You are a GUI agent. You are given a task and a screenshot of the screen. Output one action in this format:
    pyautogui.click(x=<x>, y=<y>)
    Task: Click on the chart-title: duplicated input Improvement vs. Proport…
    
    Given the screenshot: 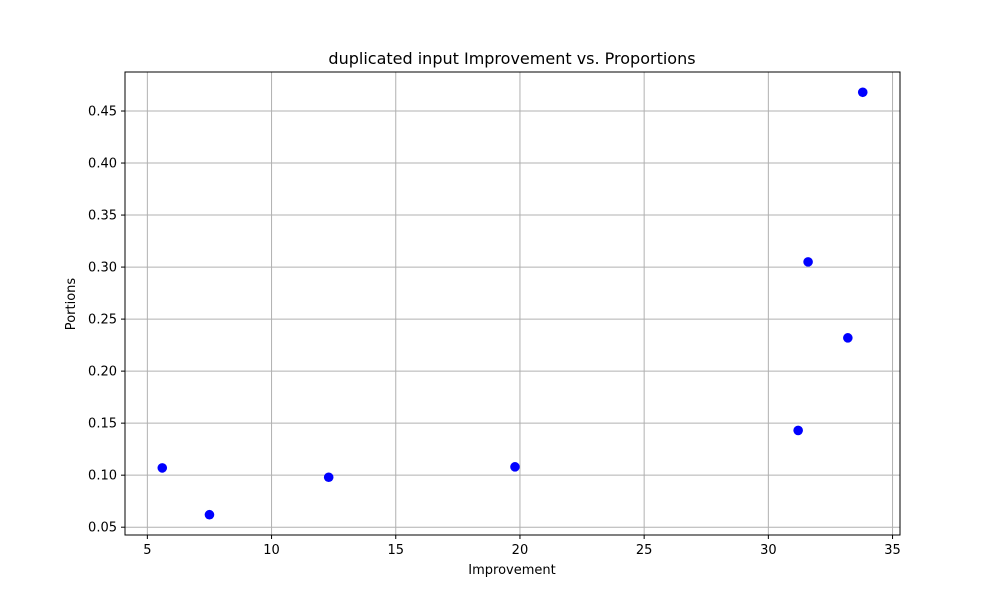 What is the action you would take?
    pyautogui.click(x=511, y=58)
    